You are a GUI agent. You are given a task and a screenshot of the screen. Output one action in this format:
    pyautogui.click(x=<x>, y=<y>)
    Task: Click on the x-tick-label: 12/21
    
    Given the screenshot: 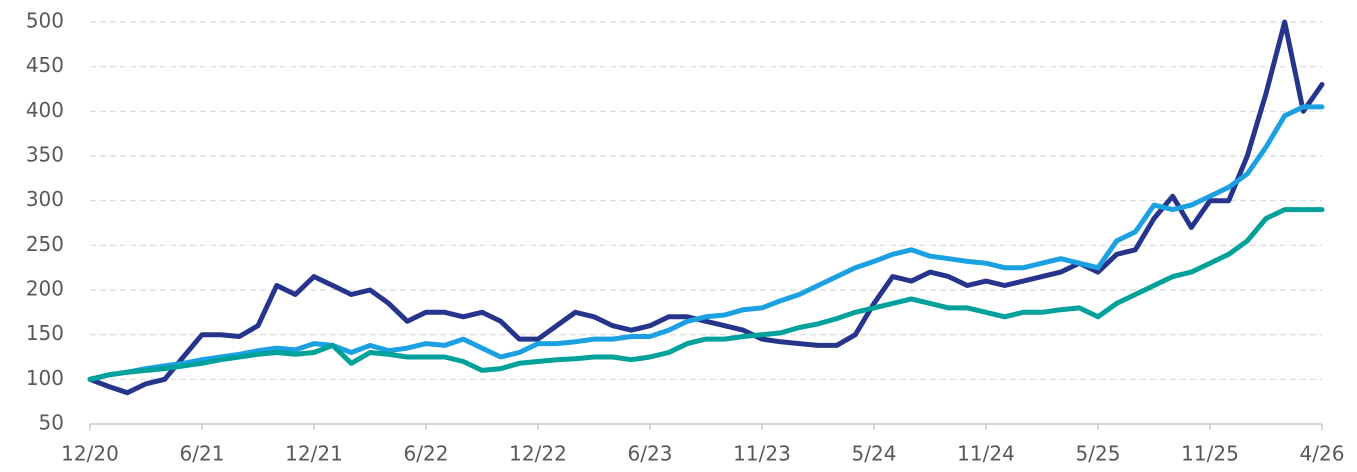 What is the action you would take?
    pyautogui.click(x=314, y=454)
    